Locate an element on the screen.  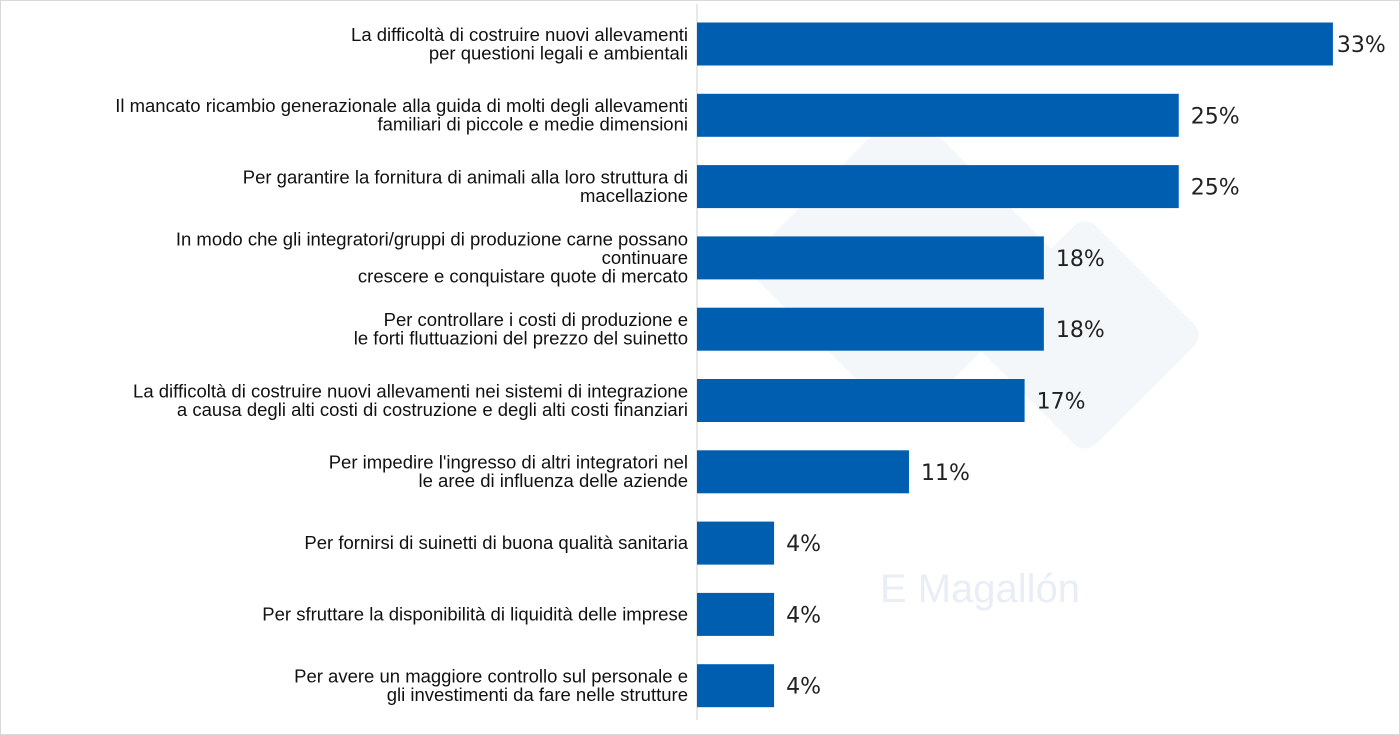
category-label-line: crescere e conquistare quote di mercato is located at coordinates (523, 275).